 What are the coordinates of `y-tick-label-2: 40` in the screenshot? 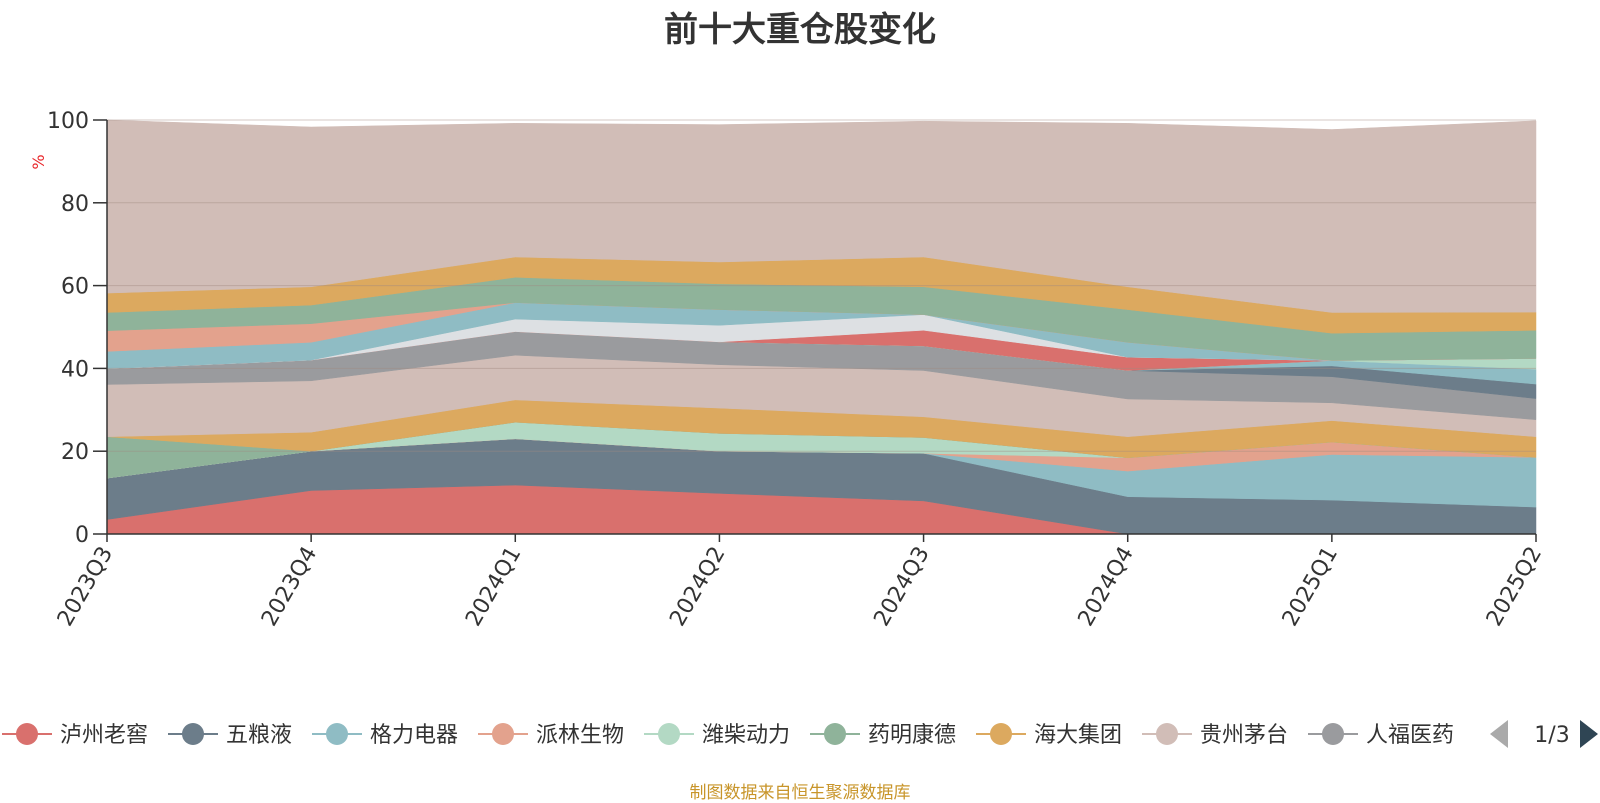 It's located at (75, 369).